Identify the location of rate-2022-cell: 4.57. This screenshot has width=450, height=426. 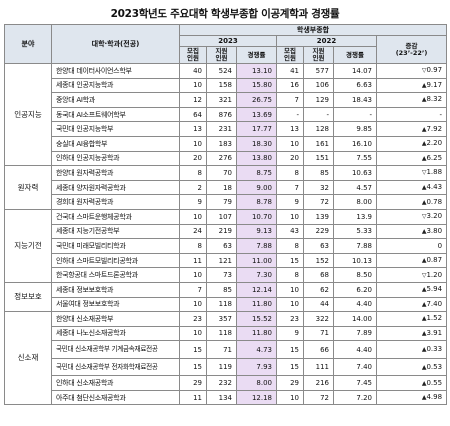
(355, 187).